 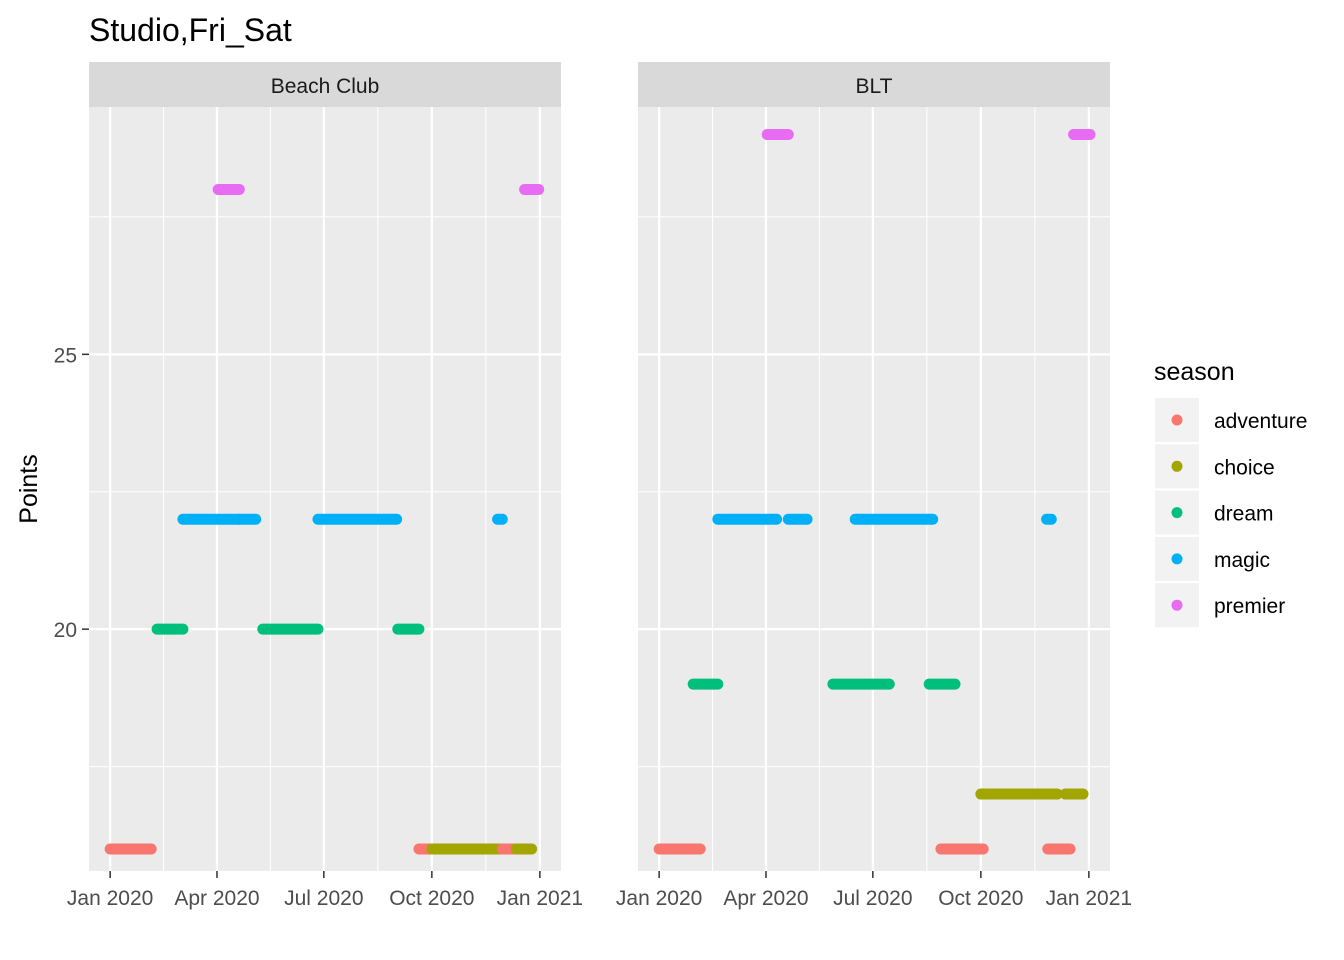 I want to click on facet-strip-label: BLT, so click(x=874, y=86).